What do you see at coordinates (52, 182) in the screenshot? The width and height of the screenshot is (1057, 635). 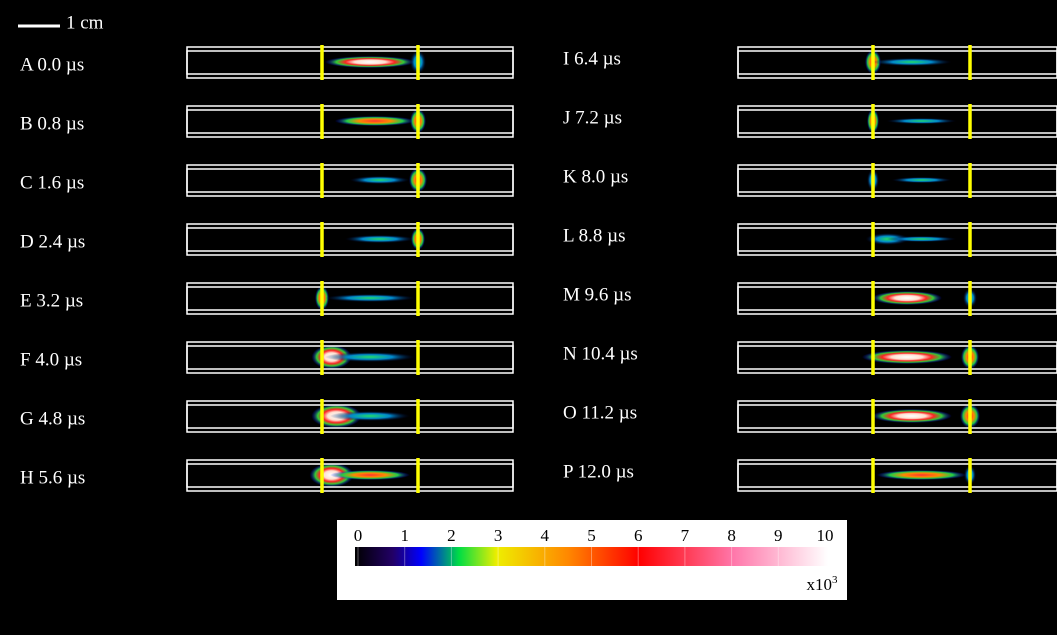 I see `panel-label: C 1.6 µs` at bounding box center [52, 182].